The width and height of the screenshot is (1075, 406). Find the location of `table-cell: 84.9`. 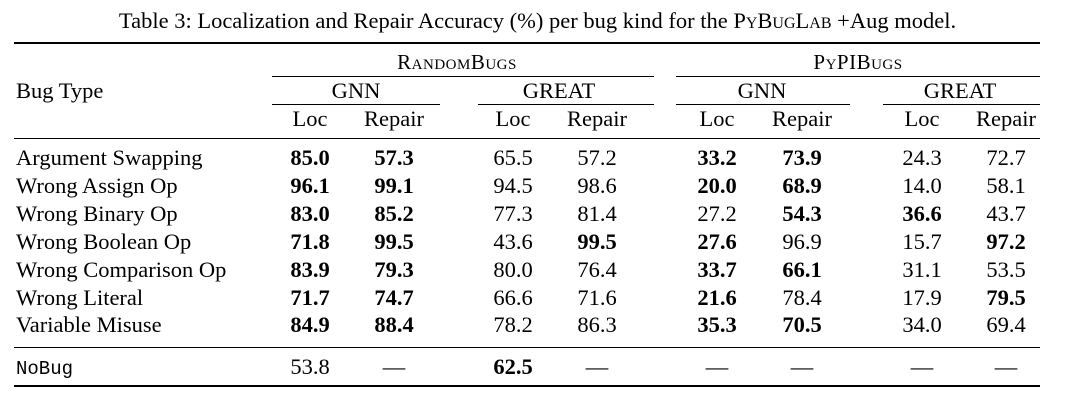

table-cell: 84.9 is located at coordinates (310, 324).